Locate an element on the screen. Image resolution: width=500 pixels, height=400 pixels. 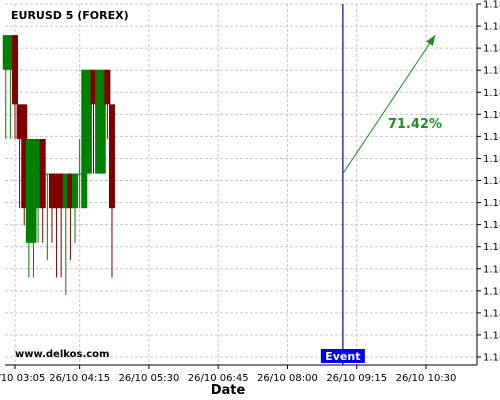
x-tick-label: 26/10 10:30 is located at coordinates (426, 378).